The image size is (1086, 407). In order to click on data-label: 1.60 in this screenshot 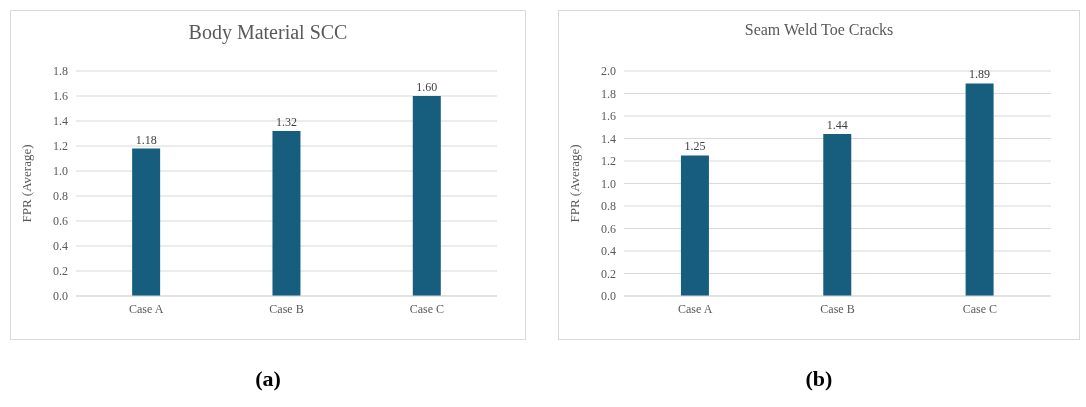, I will do `click(427, 87)`.